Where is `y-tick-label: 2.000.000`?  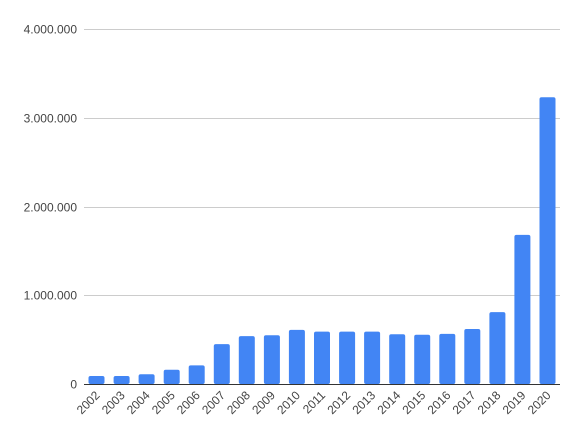 y-tick-label: 2.000.000 is located at coordinates (51, 208).